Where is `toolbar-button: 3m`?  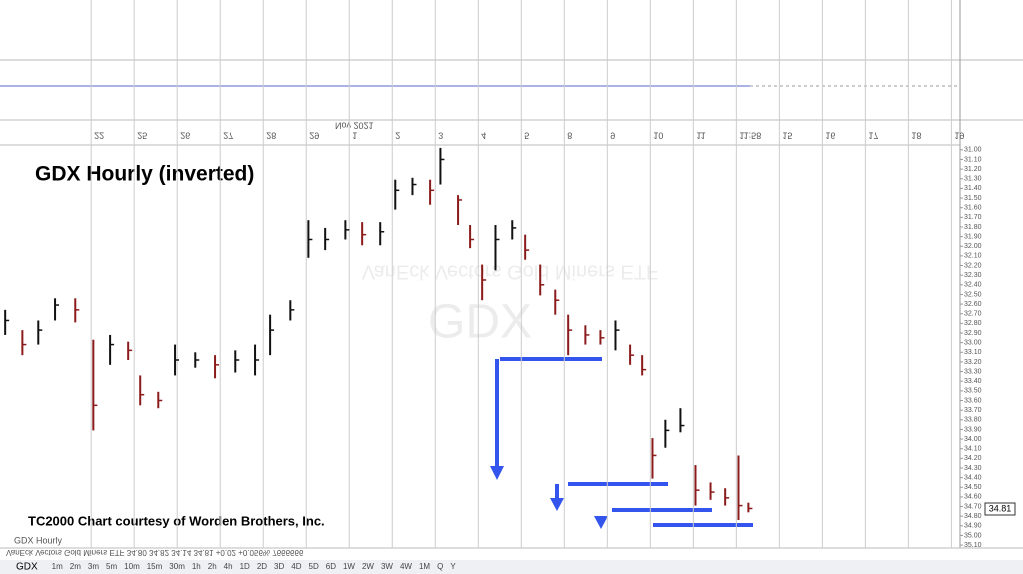 toolbar-button: 3m is located at coordinates (93, 566).